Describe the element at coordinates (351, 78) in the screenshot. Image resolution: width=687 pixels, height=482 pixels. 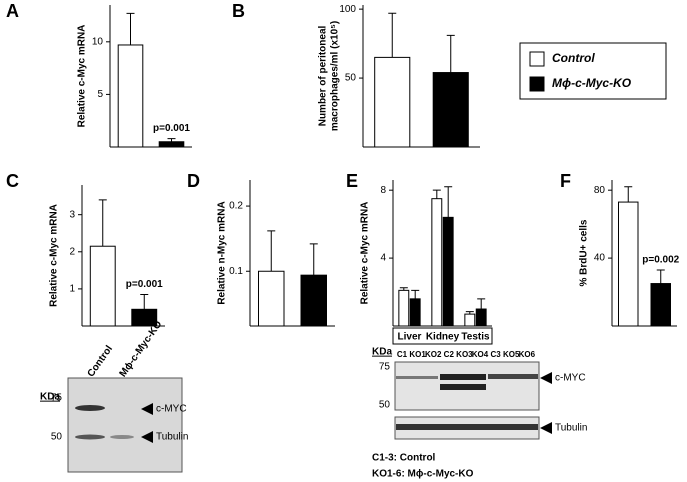
I see `y-tick-label: 50` at that location.